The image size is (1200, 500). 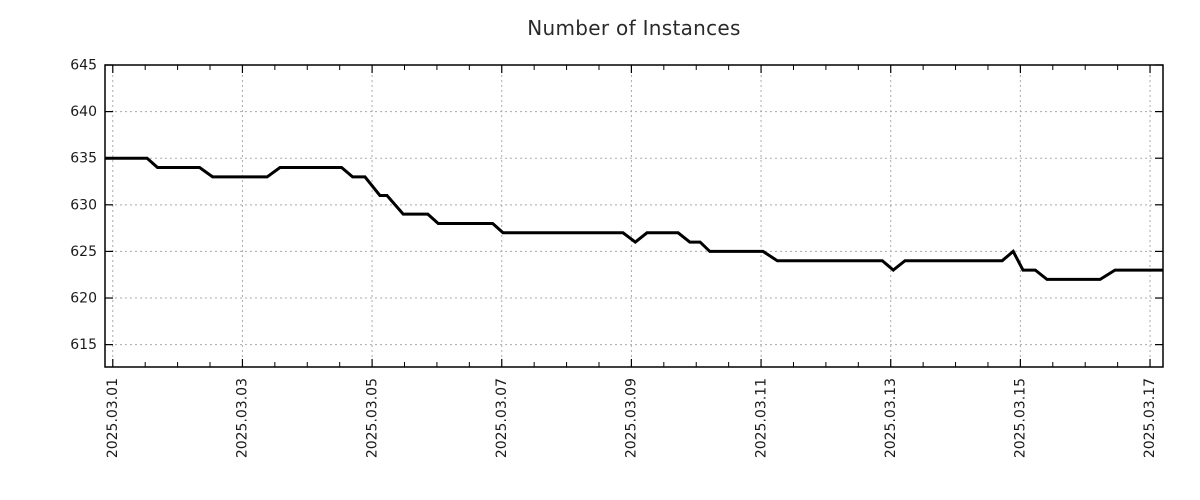 What do you see at coordinates (83, 345) in the screenshot?
I see `y-tick-label: 615` at bounding box center [83, 345].